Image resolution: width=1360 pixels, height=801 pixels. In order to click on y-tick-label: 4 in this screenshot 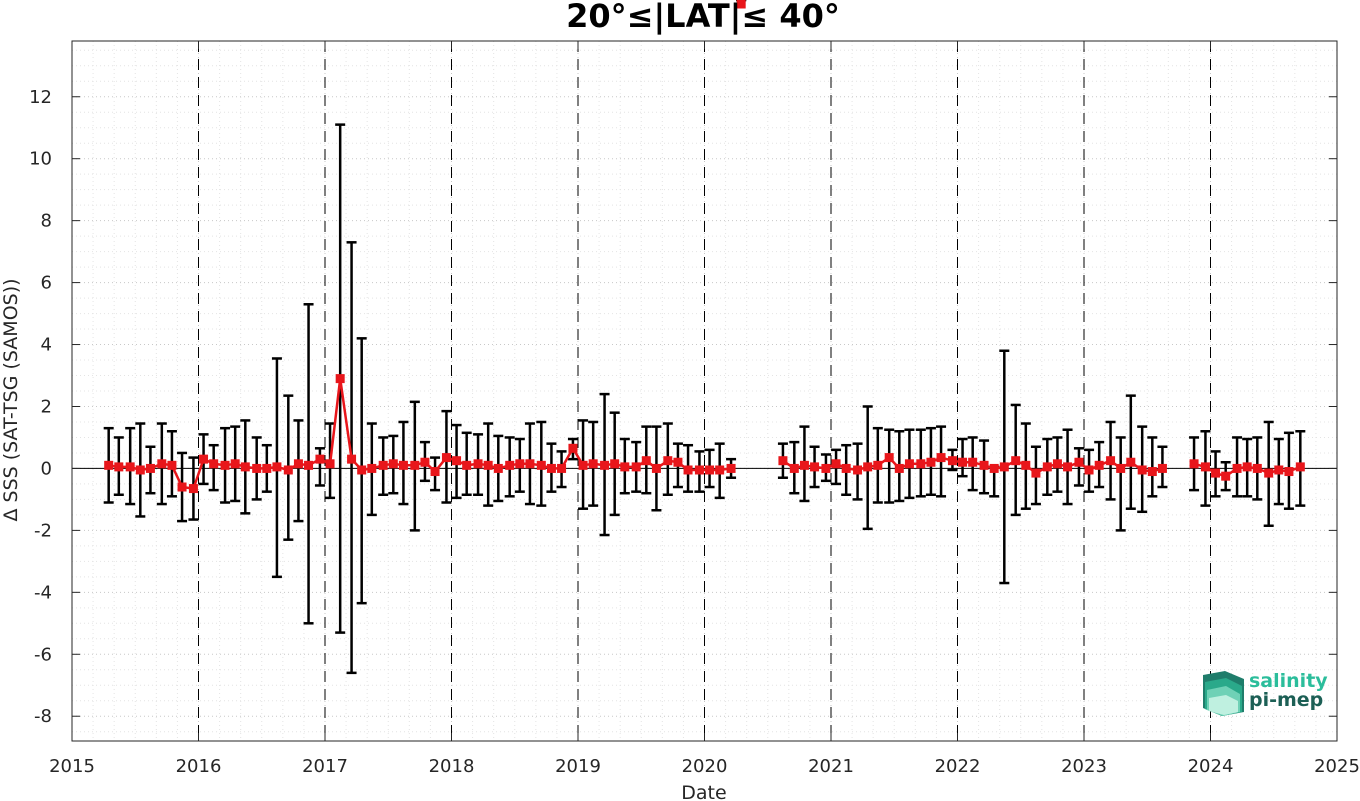, I will do `click(46, 345)`.